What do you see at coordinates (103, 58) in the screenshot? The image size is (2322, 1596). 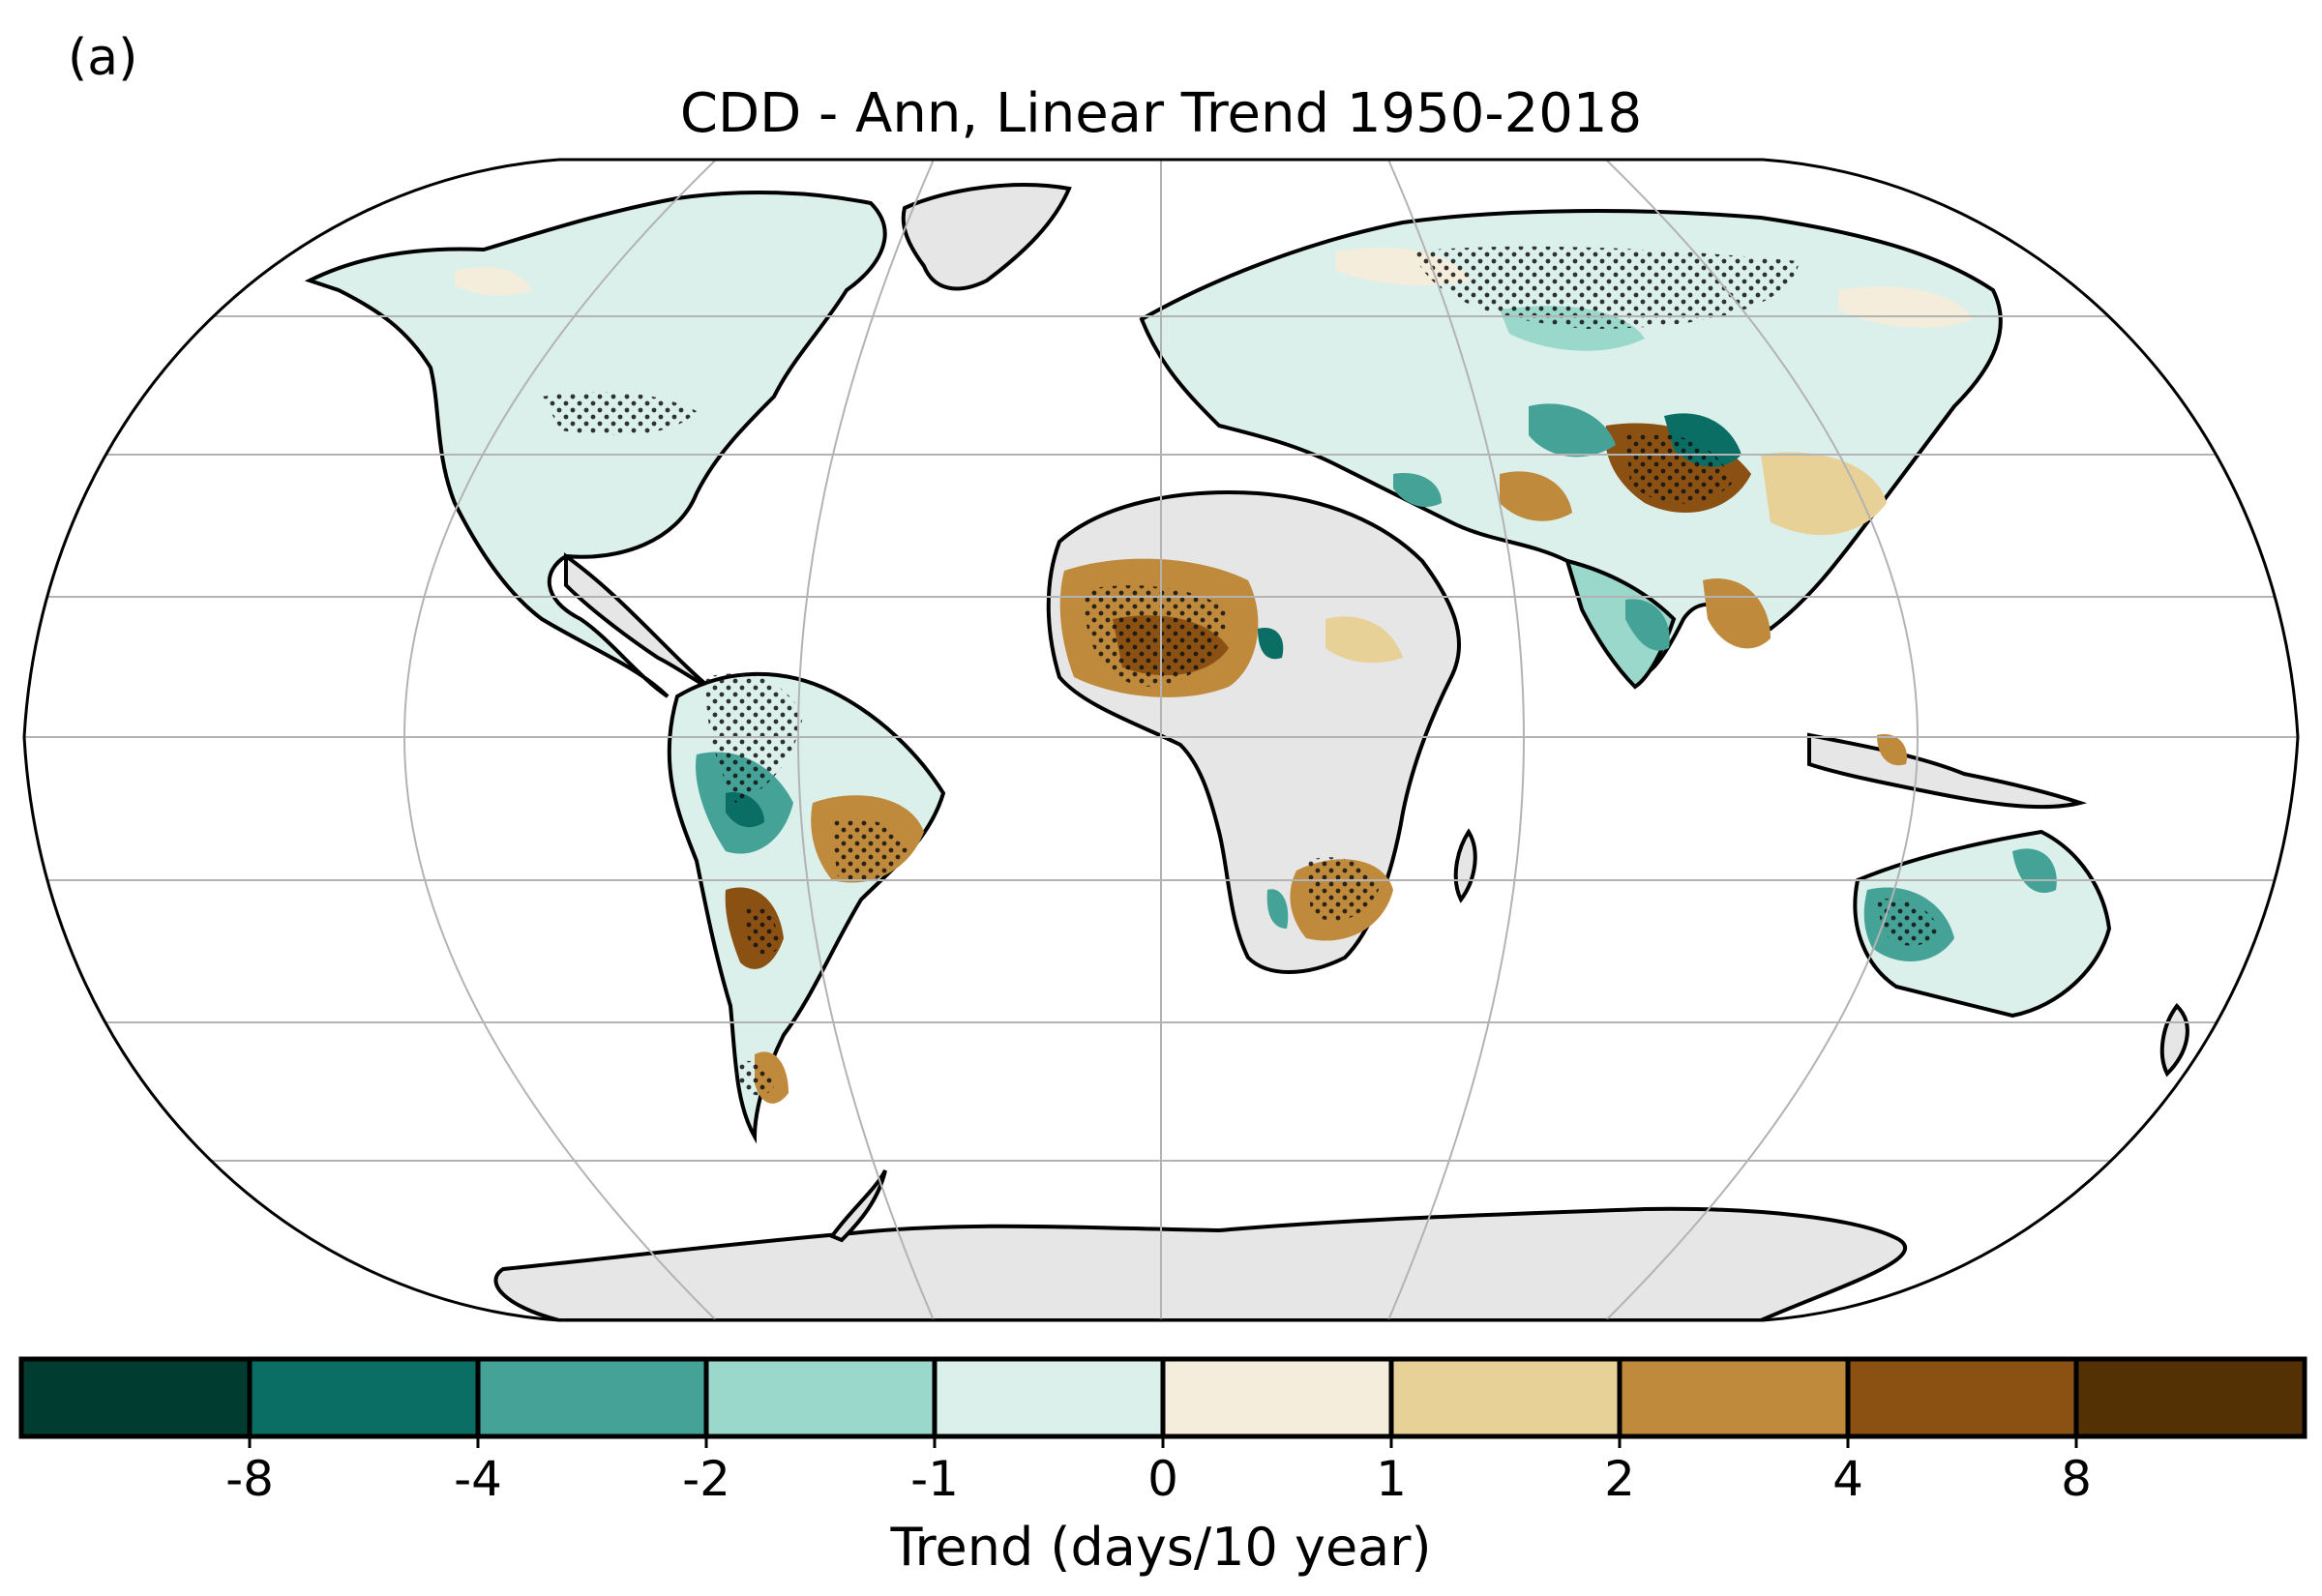 I see `panel-label: (a)` at bounding box center [103, 58].